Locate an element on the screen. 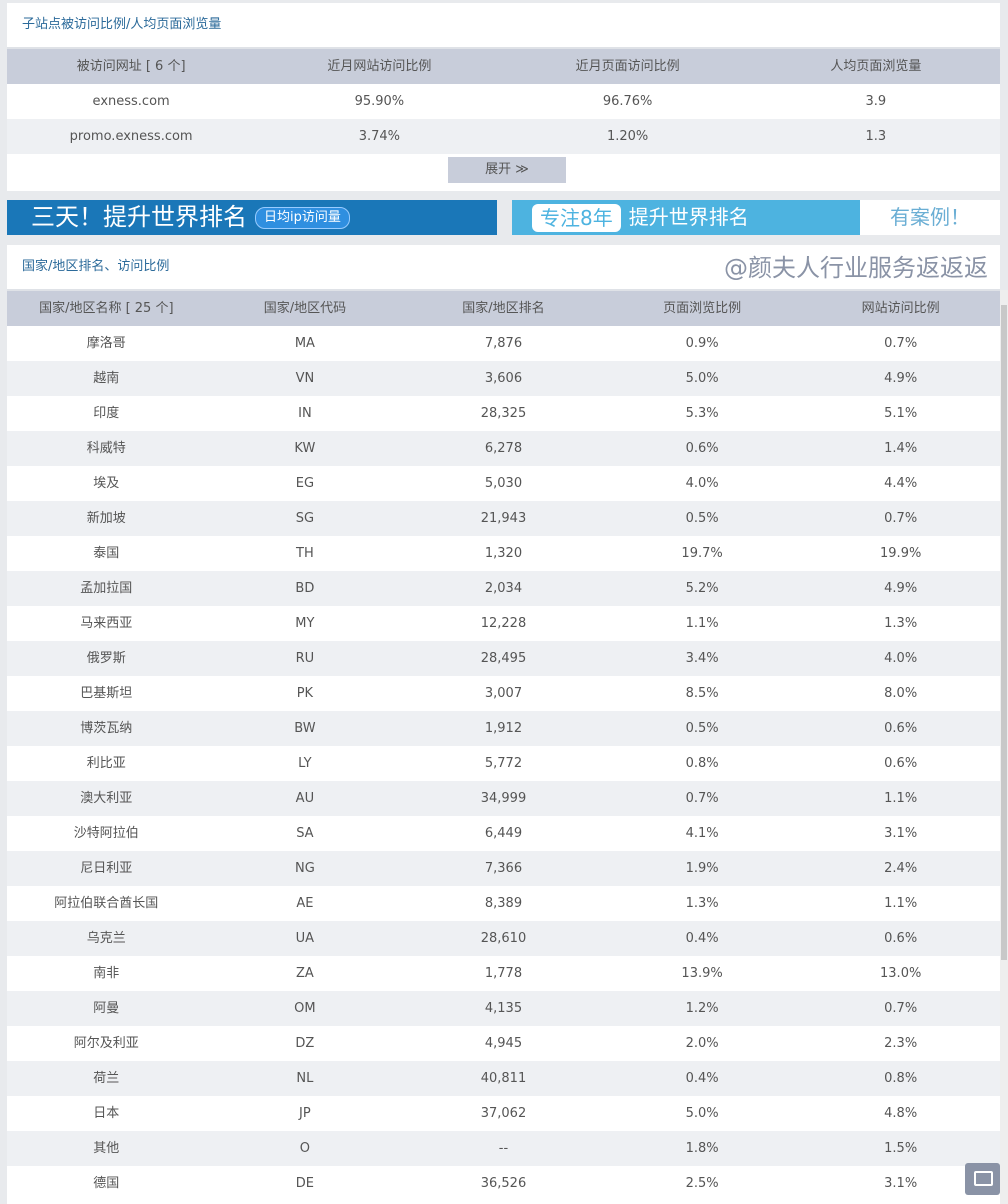 The image size is (1008, 1204). column-header: 近月网站访问比例 is located at coordinates (379, 66).